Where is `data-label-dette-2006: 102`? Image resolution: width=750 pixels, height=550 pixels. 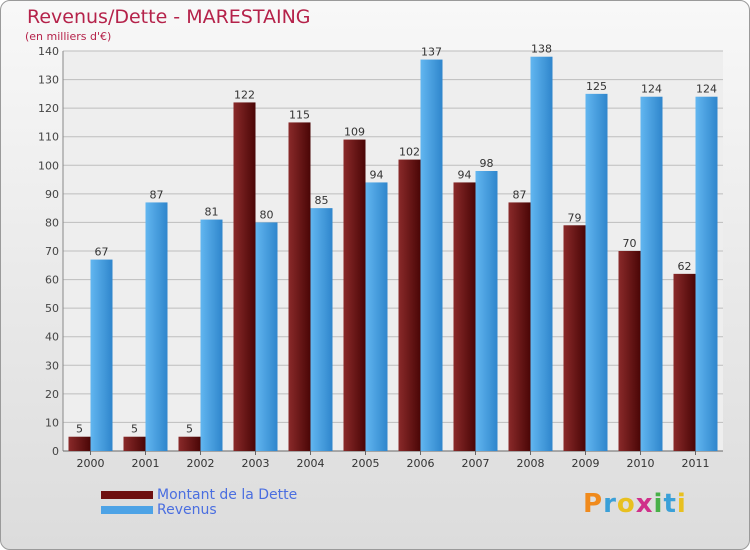 data-label-dette-2006: 102 is located at coordinates (409, 152).